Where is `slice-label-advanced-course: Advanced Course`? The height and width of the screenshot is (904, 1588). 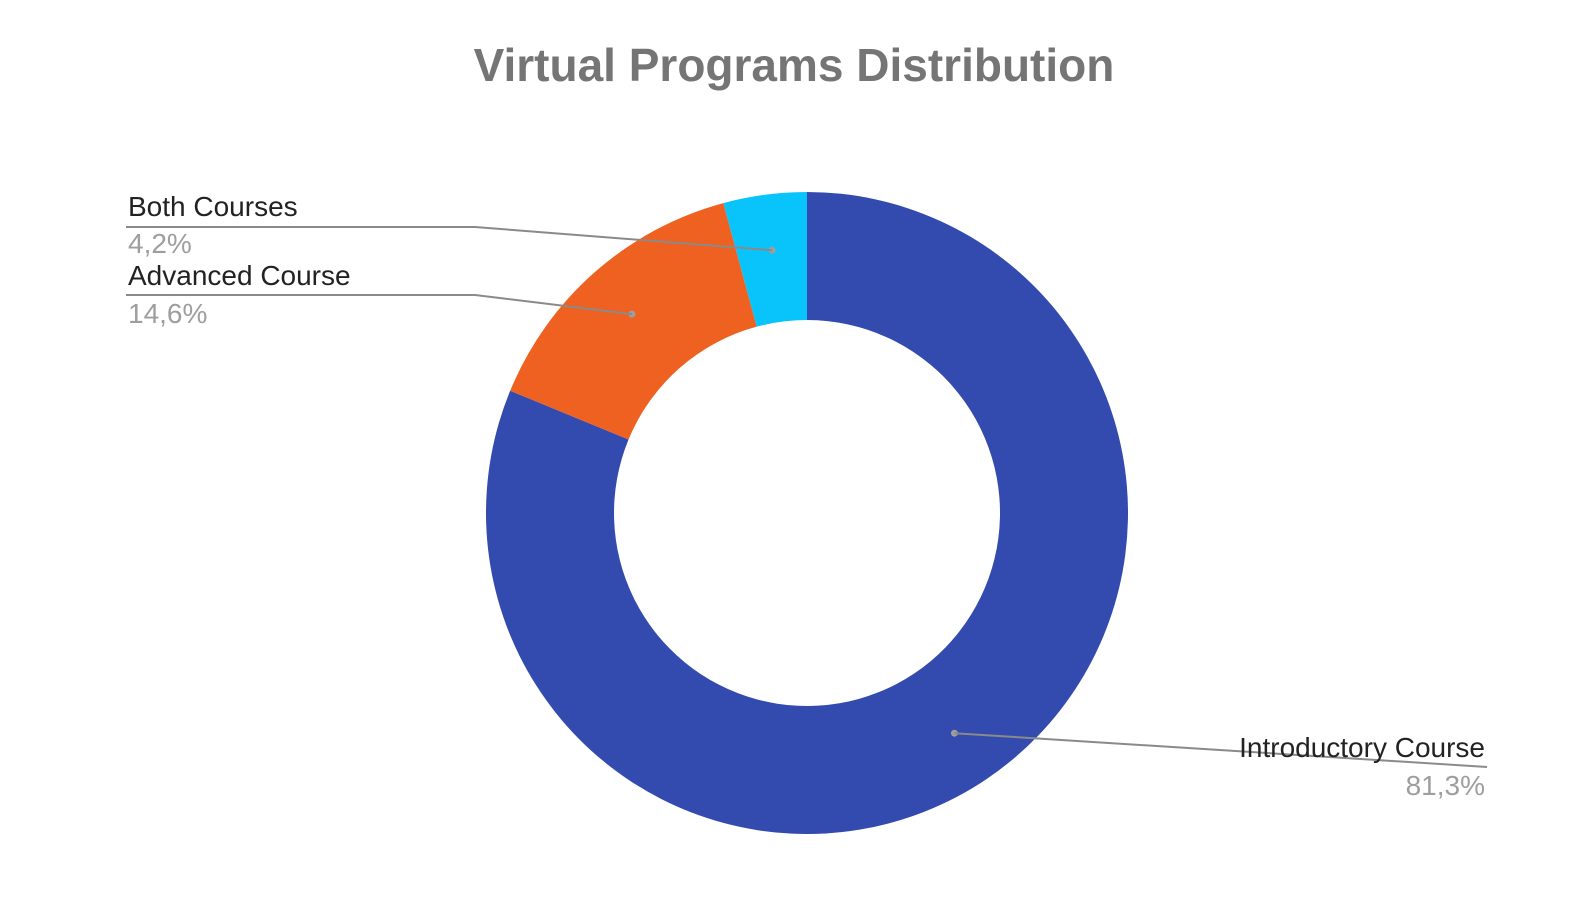 slice-label-advanced-course: Advanced Course is located at coordinates (239, 275).